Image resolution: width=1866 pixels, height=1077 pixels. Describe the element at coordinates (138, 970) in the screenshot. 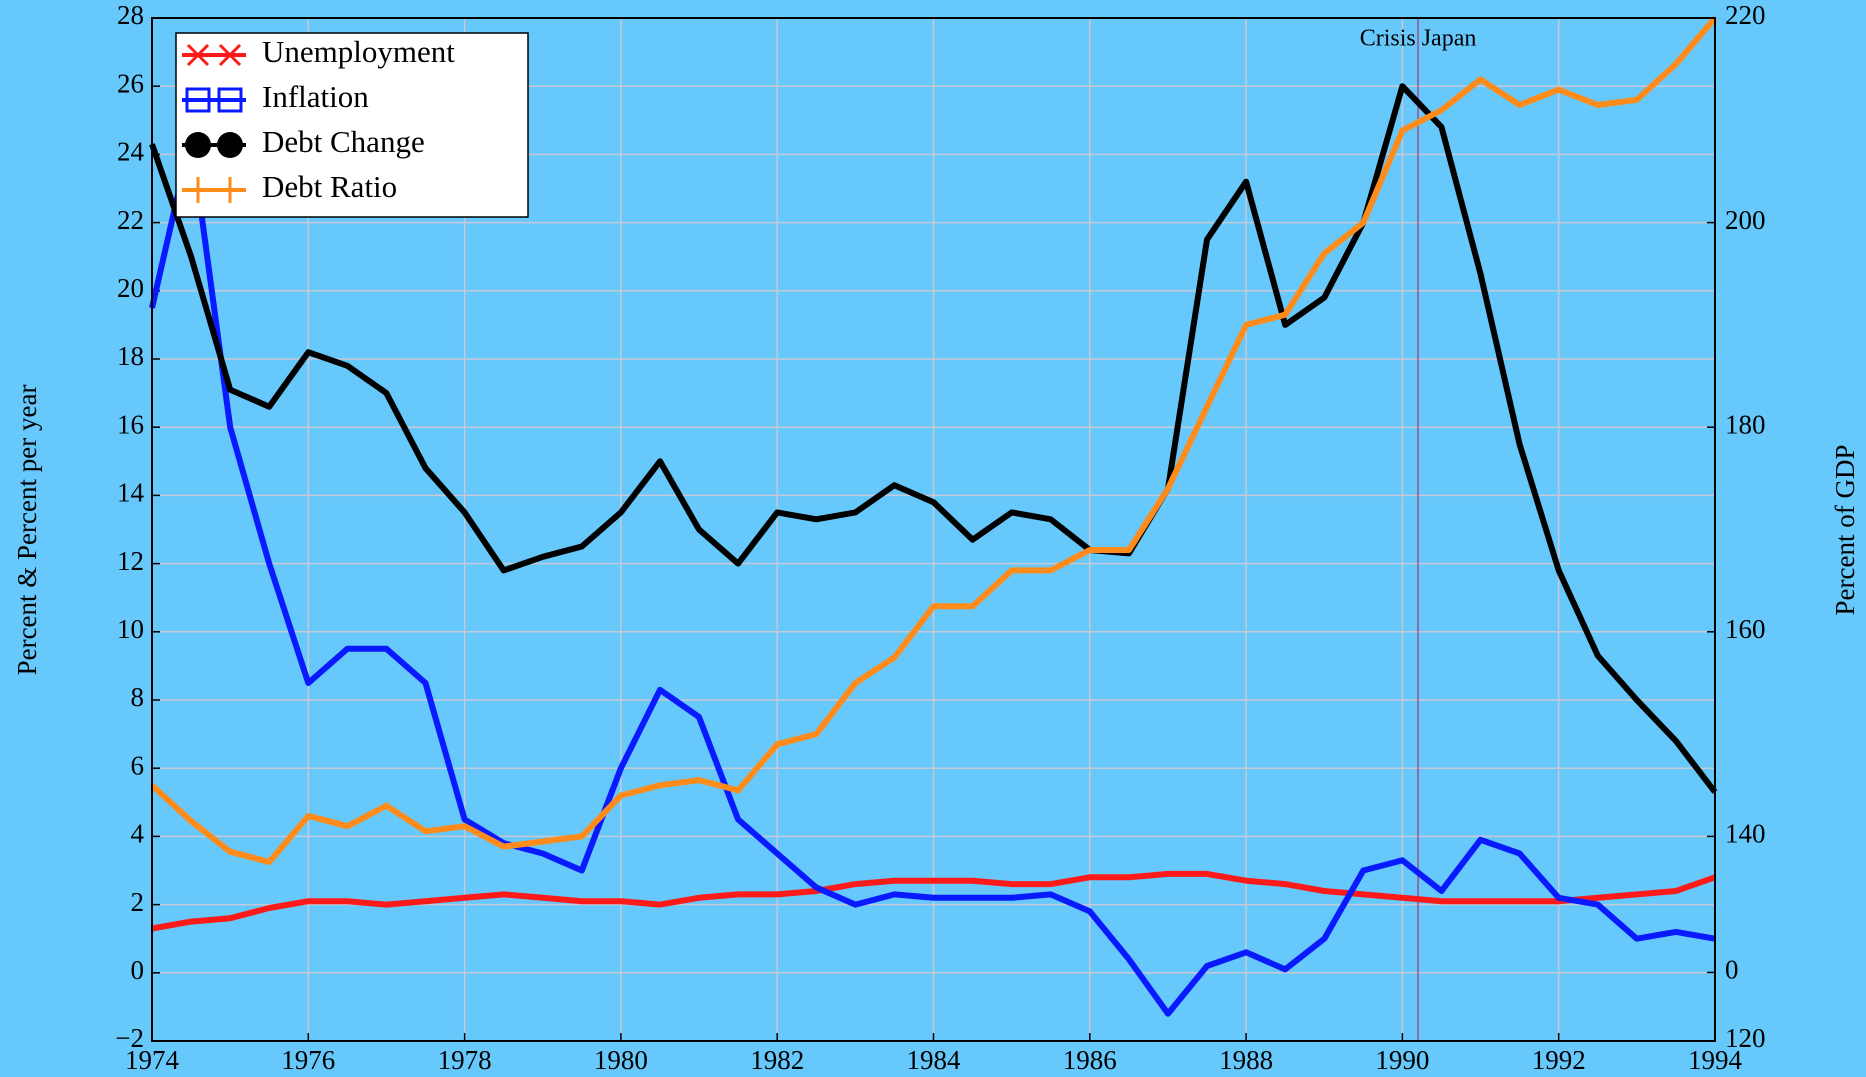

I see `y-tick-label: 0` at that location.